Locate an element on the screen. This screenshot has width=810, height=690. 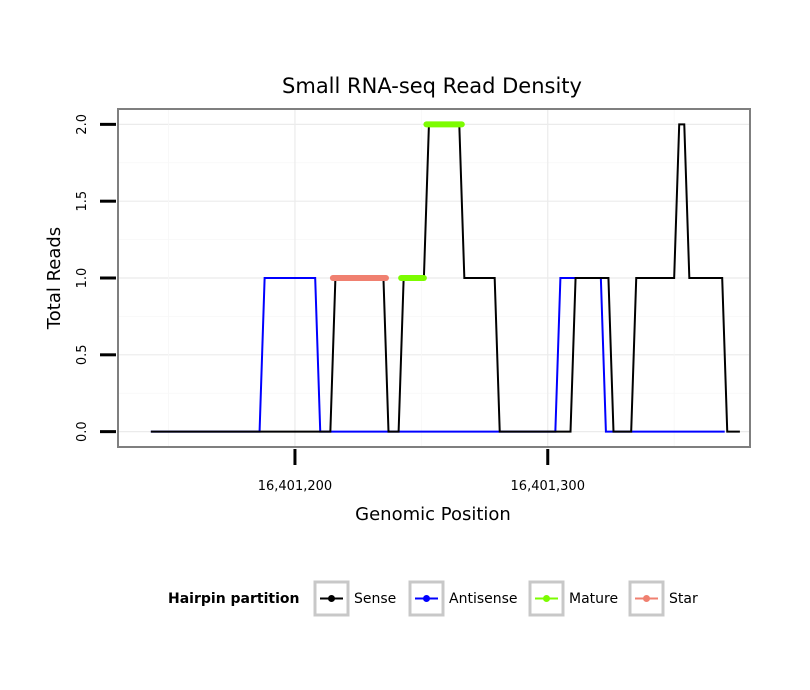
legend-label-antisense: Antisense is located at coordinates (483, 599).